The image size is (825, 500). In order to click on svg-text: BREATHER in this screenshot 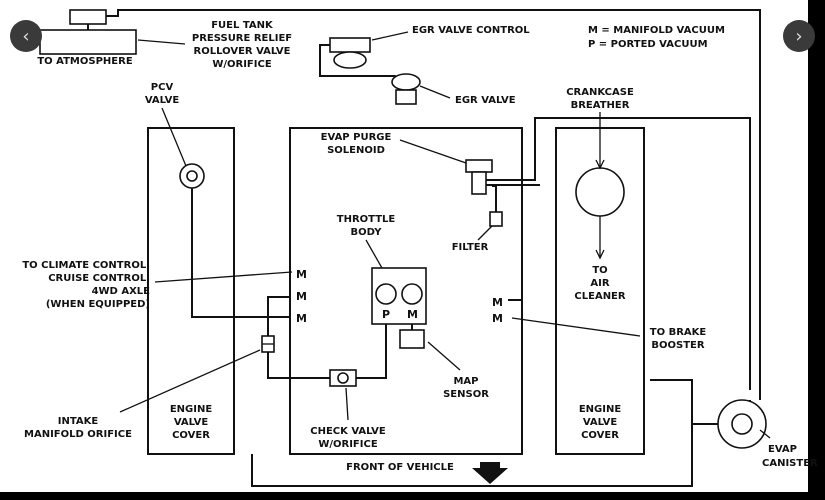, I will do `click(600, 105)`.